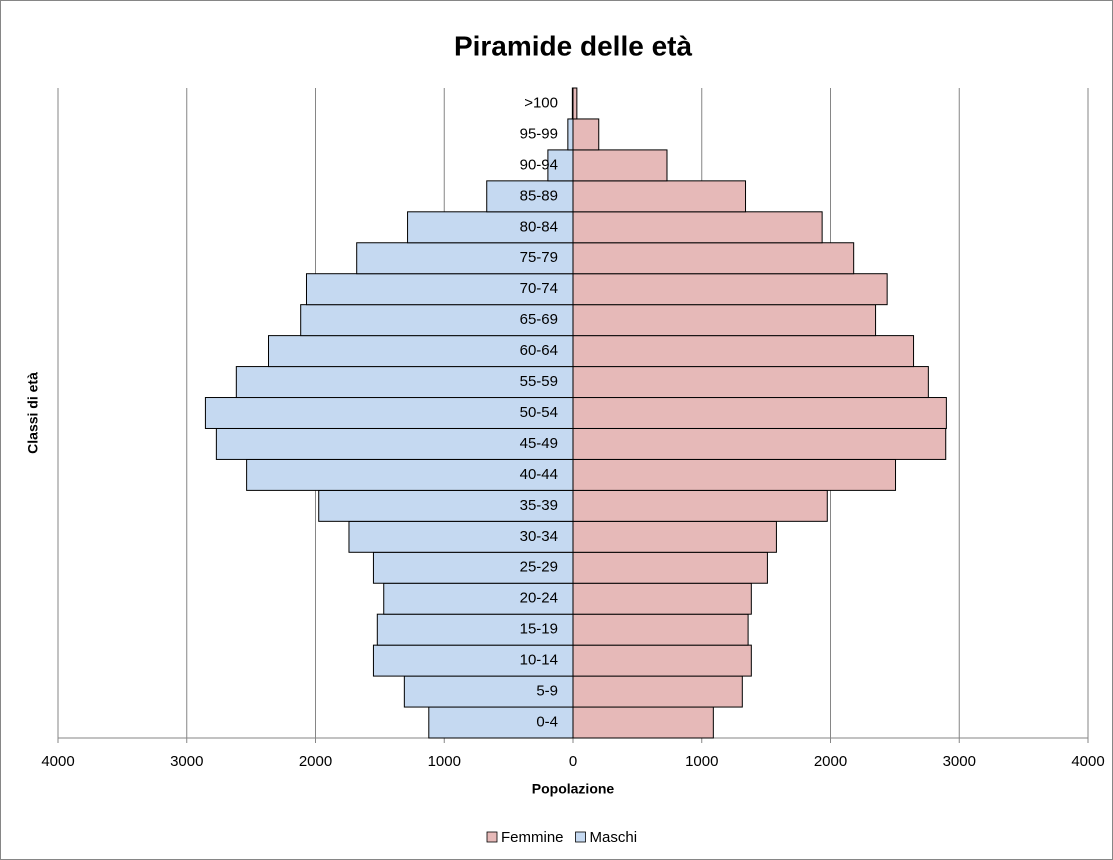  What do you see at coordinates (539, 319) in the screenshot?
I see `y-tick-label: 65-69` at bounding box center [539, 319].